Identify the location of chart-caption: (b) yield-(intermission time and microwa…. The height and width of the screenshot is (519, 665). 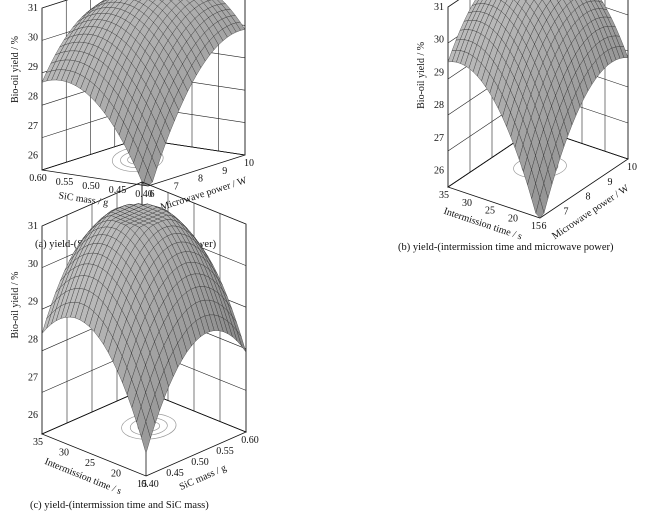
(506, 247).